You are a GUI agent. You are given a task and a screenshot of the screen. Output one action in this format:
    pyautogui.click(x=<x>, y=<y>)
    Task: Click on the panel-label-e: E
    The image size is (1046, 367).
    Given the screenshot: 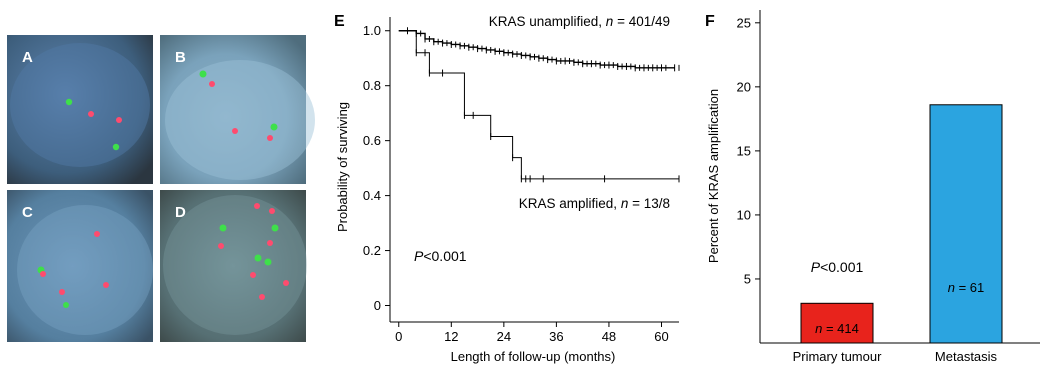 What is the action you would take?
    pyautogui.click(x=339, y=21)
    